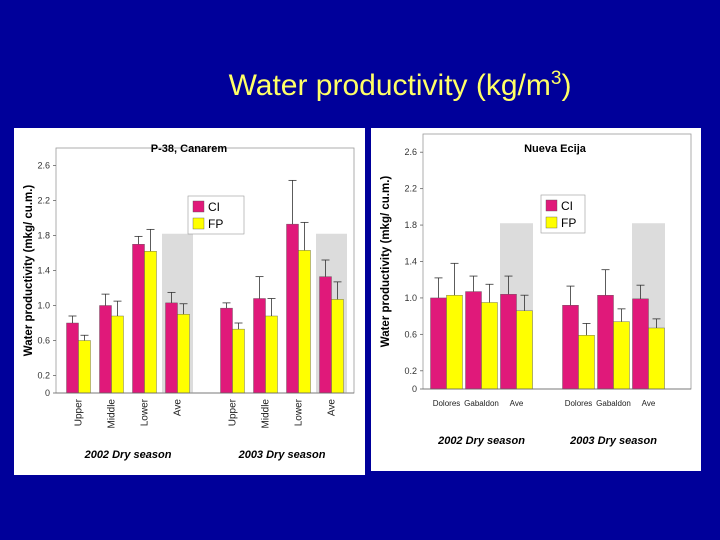  What do you see at coordinates (566, 85) in the screenshot?
I see `slide-title-close: )` at bounding box center [566, 85].